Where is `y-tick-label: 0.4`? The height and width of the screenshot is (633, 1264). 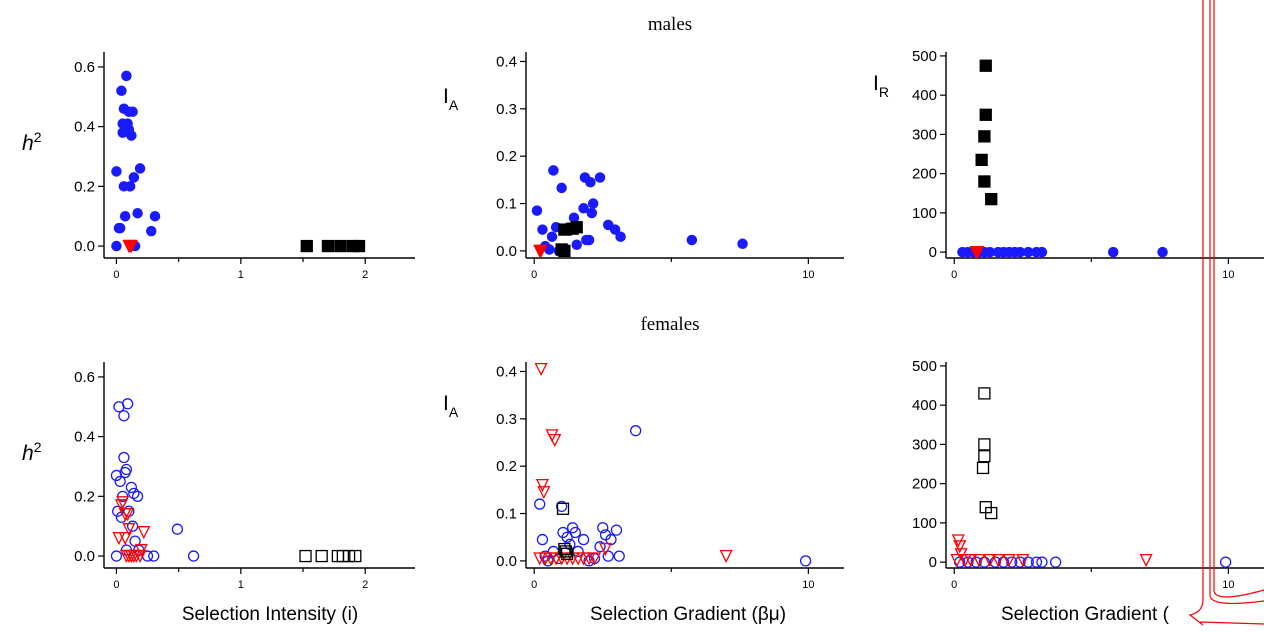
y-tick-label: 0.4 is located at coordinates (506, 371).